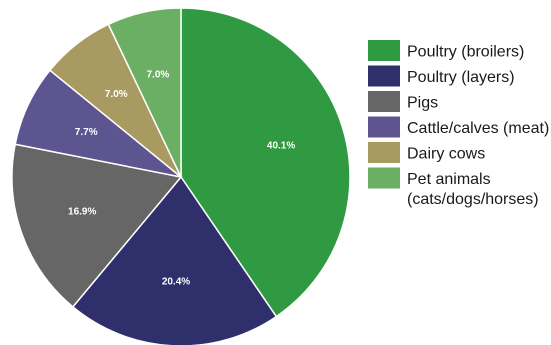  What do you see at coordinates (176, 281) in the screenshot?
I see `slice-label-poultry-layers: 20.4%` at bounding box center [176, 281].